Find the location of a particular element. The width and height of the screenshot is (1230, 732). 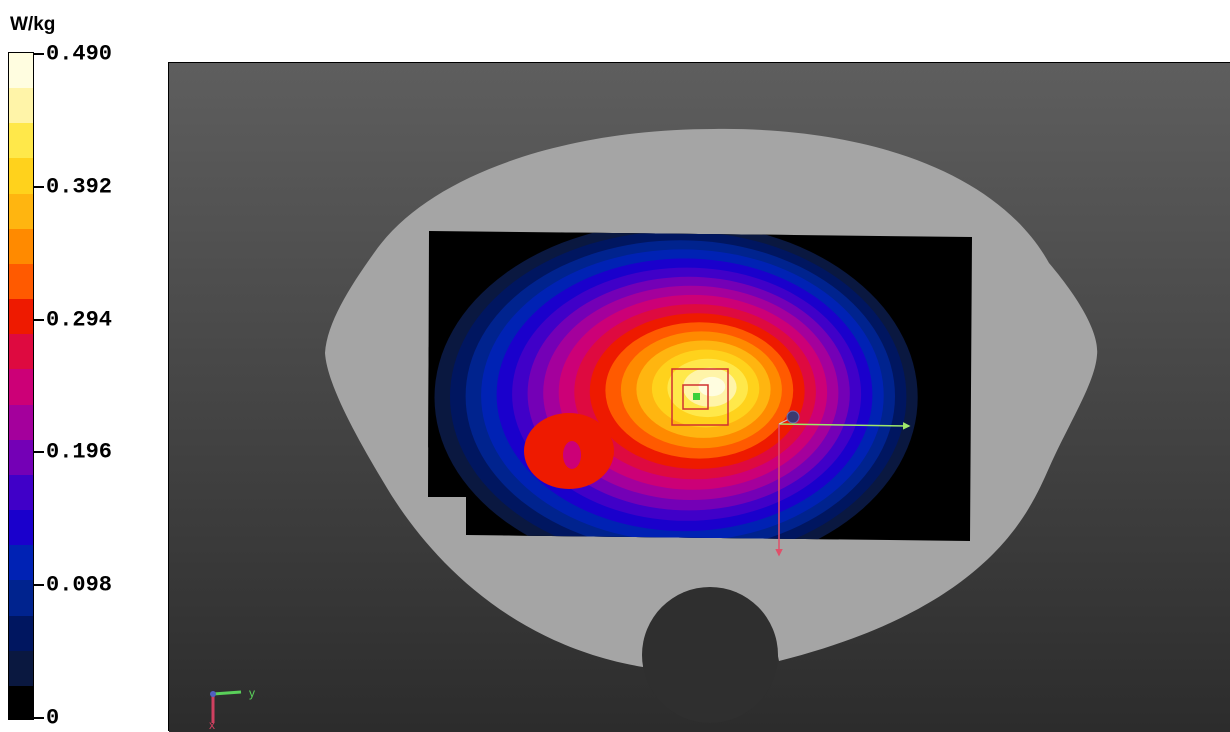

colorbar-tick-label: 0.196 is located at coordinates (79, 452).